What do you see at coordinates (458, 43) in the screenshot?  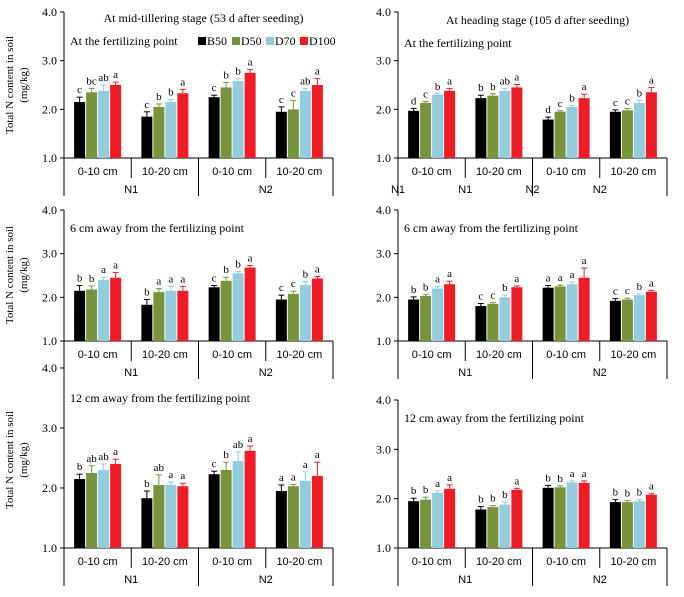 I see `panel-subtitle: At the fertilizing point` at bounding box center [458, 43].